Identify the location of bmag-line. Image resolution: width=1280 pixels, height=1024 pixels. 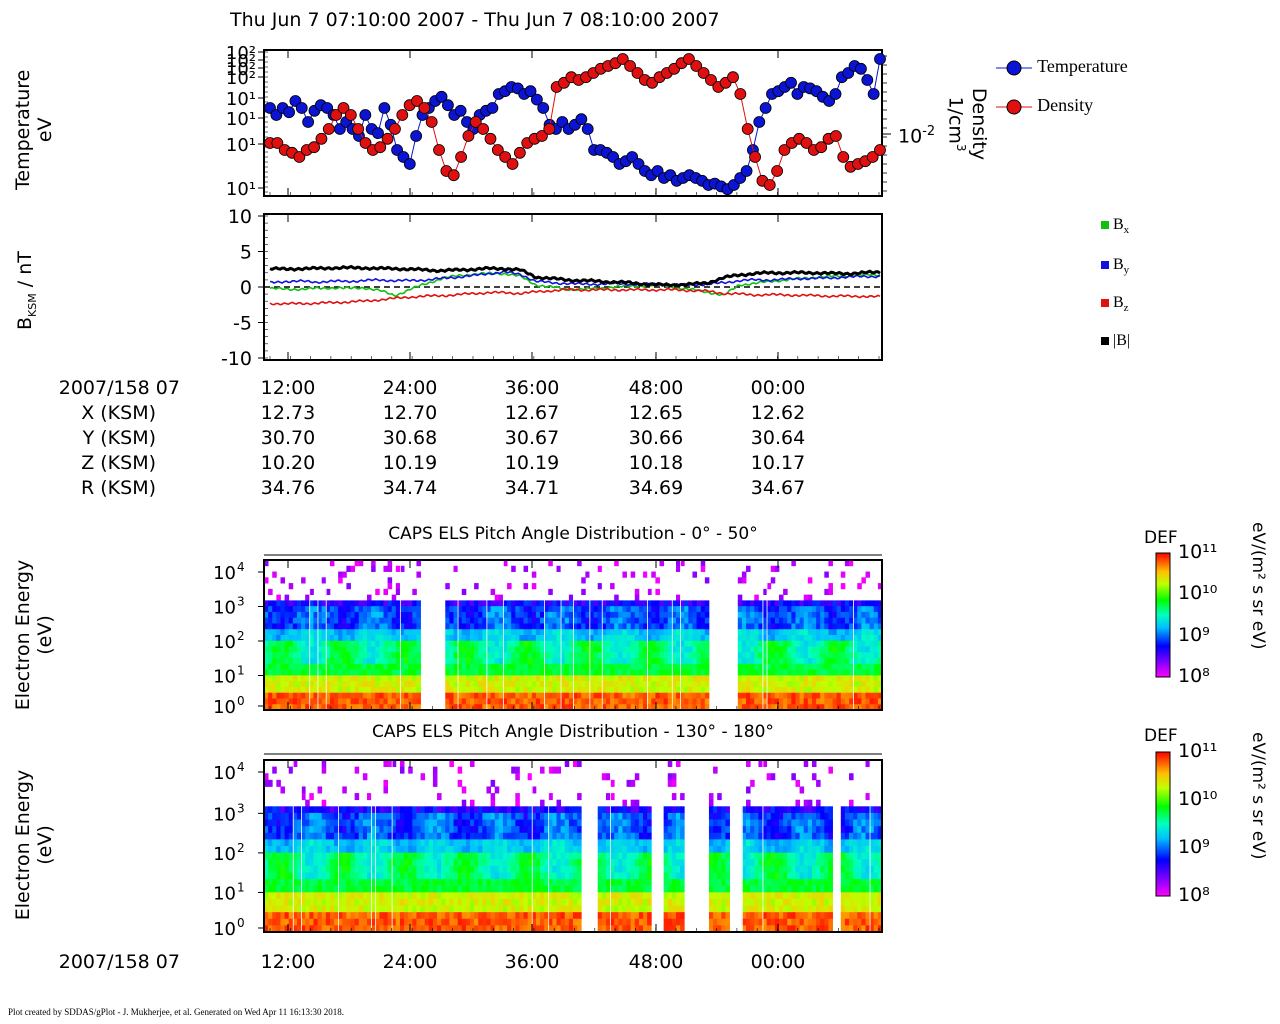
(575, 276).